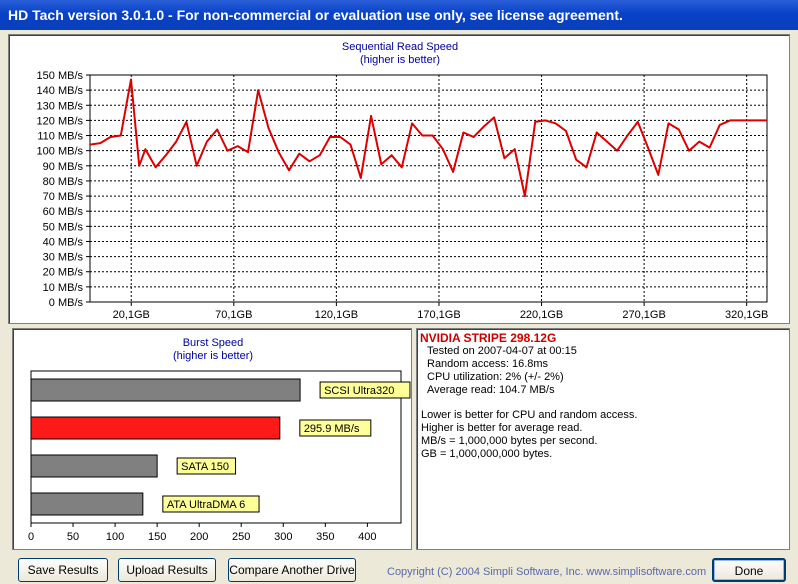 This screenshot has height=584, width=798. What do you see at coordinates (488, 338) in the screenshot?
I see `drive-name: NVIDIA STRIPE 298.12G` at bounding box center [488, 338].